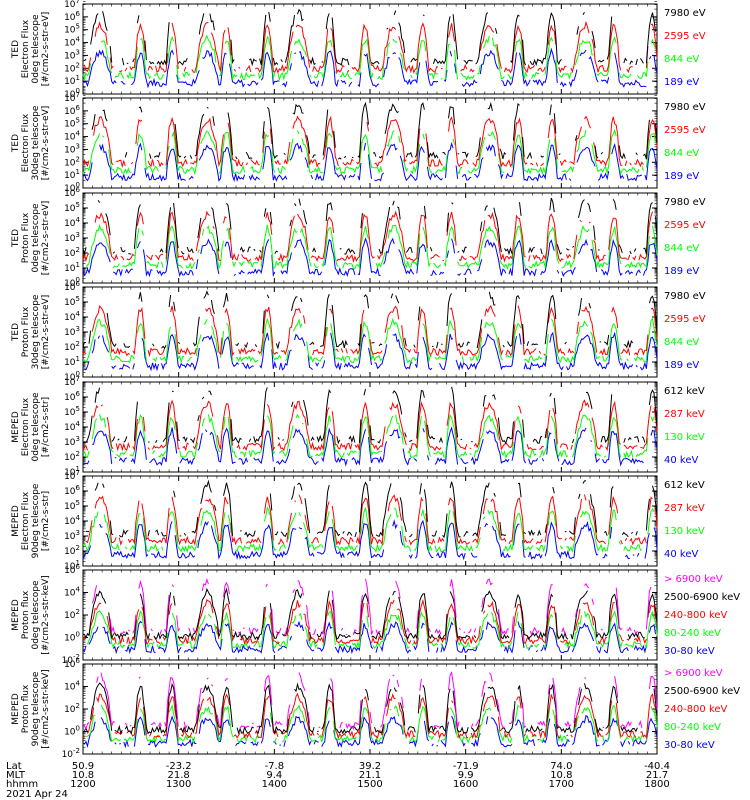  What do you see at coordinates (681, 365) in the screenshot?
I see `legend-entry: 189 eV` at bounding box center [681, 365].